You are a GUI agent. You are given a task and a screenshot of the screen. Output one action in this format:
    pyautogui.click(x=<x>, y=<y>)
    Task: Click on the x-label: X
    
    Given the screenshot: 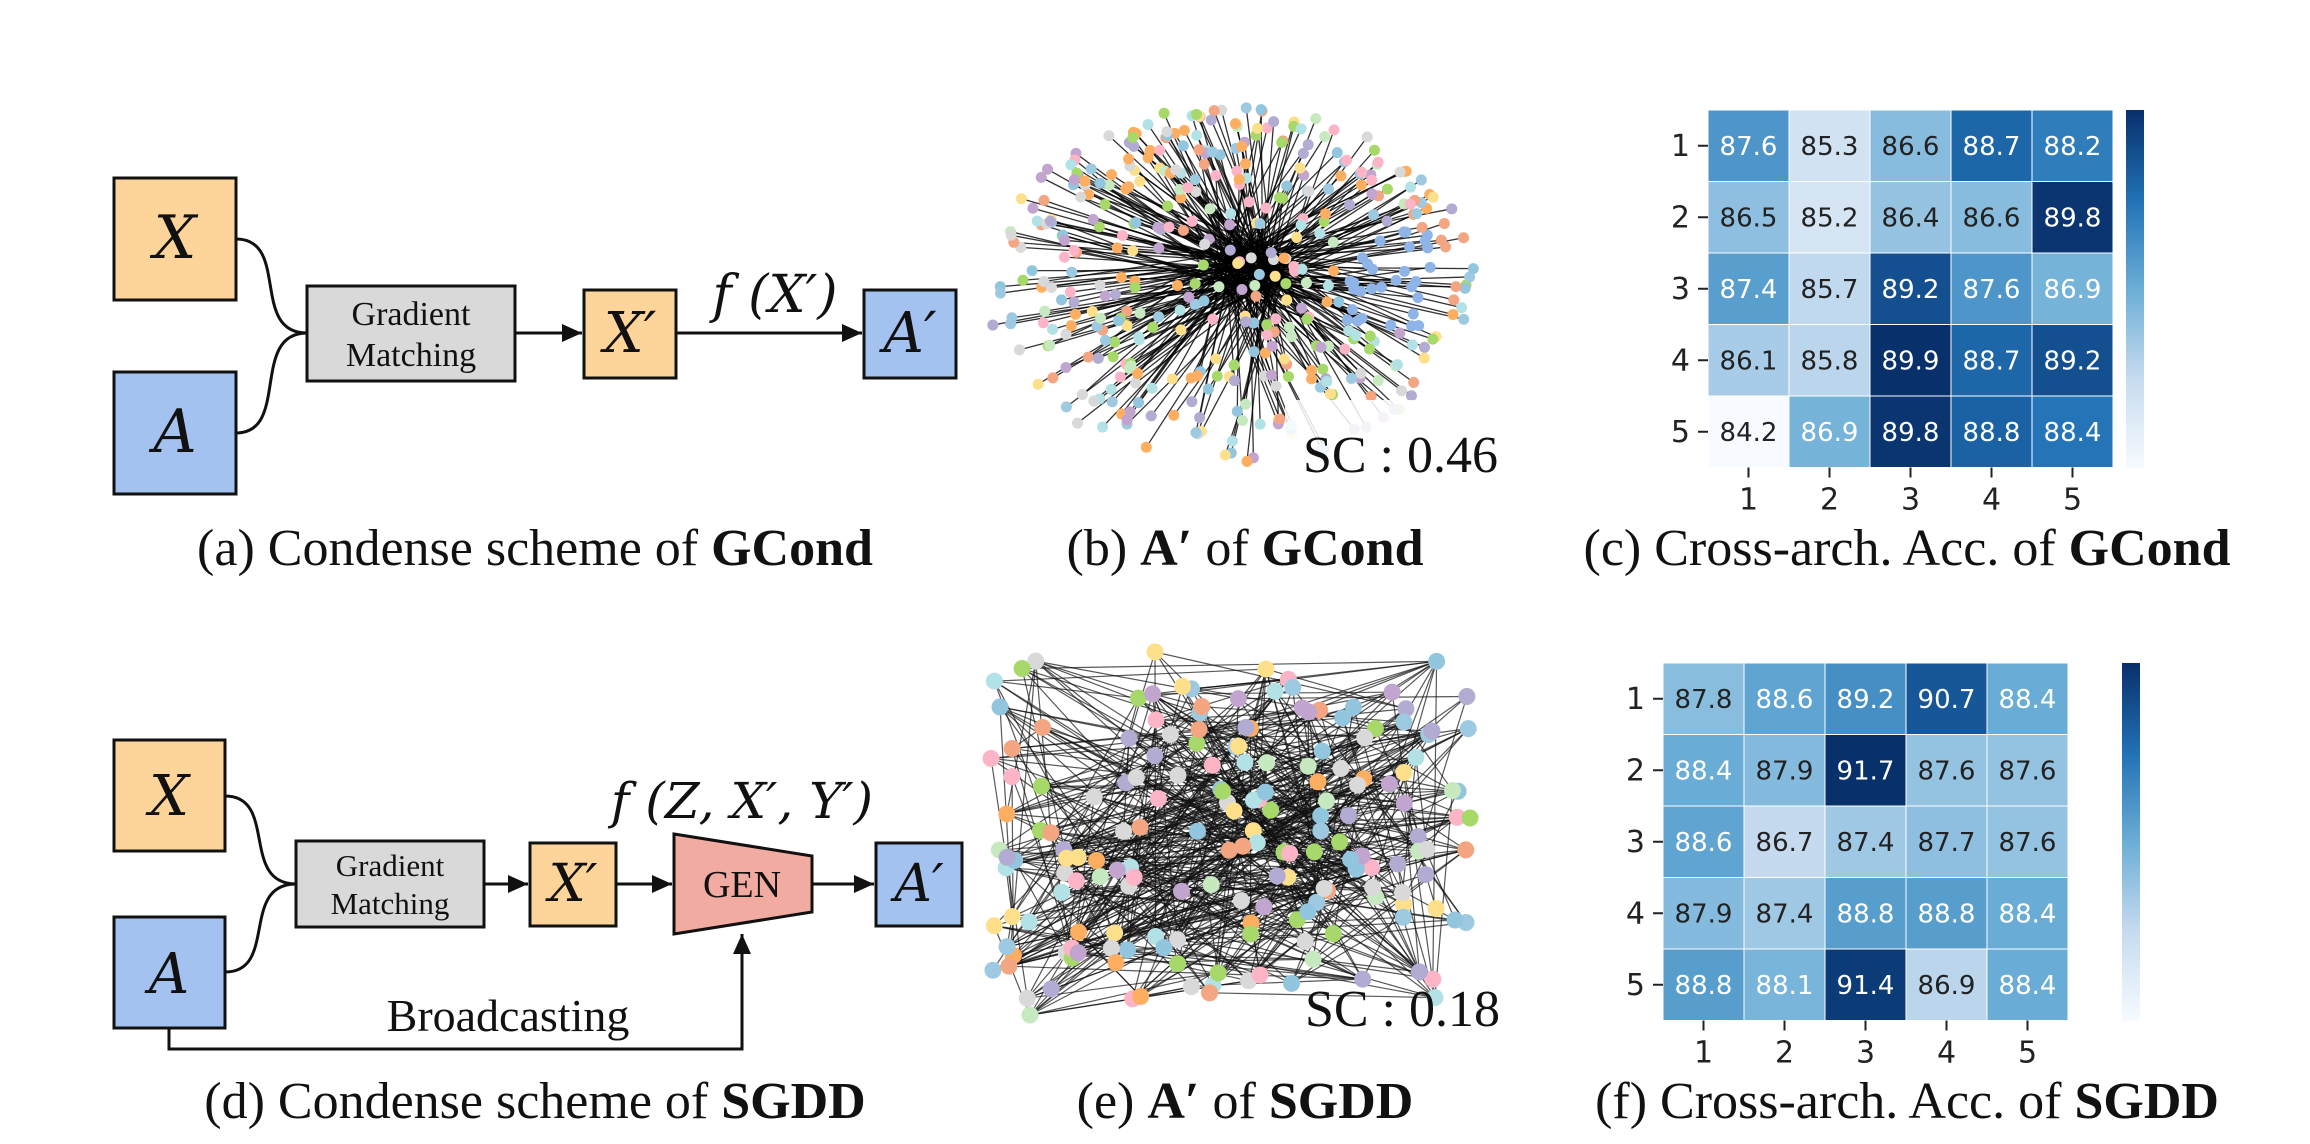 What is the action you would take?
    pyautogui.click(x=174, y=238)
    